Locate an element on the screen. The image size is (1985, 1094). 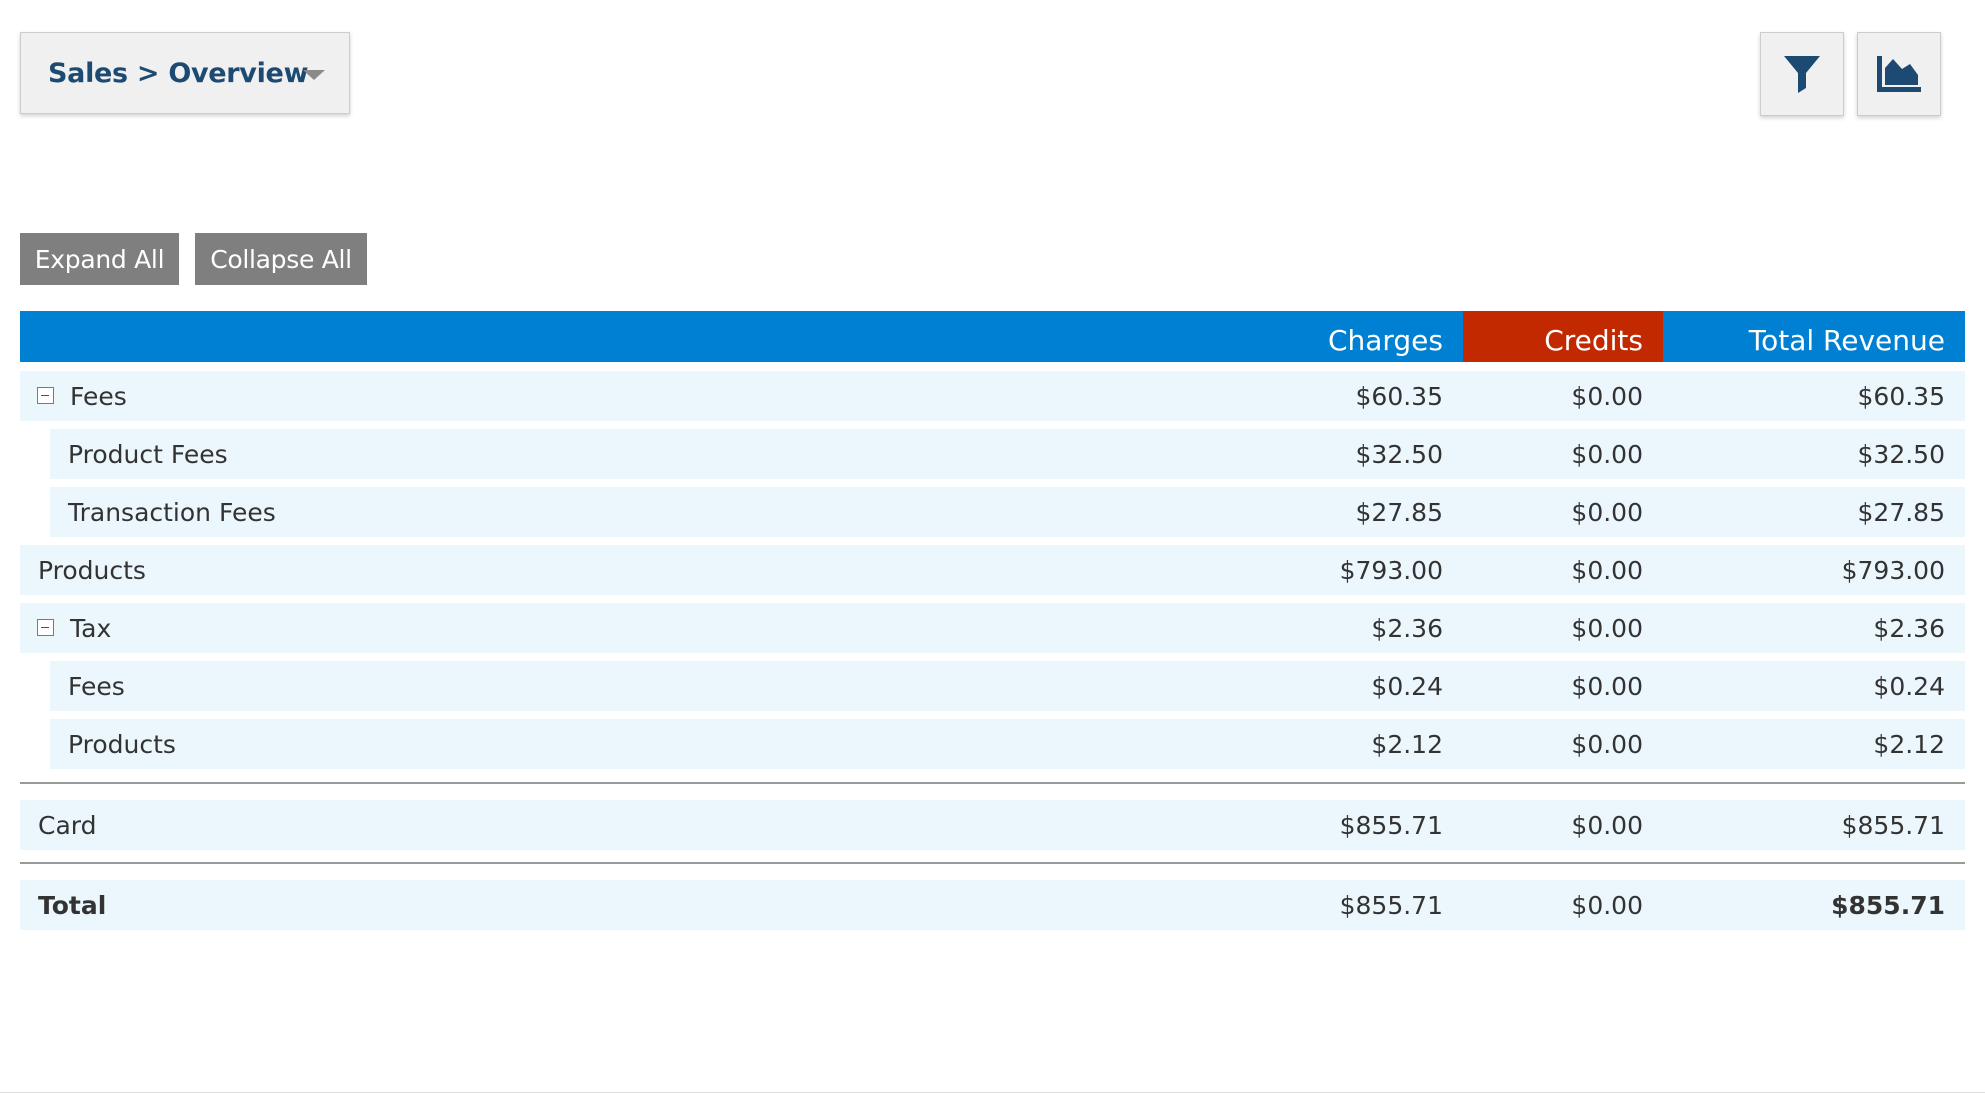
cell-charges: $2.12 is located at coordinates (1407, 744).